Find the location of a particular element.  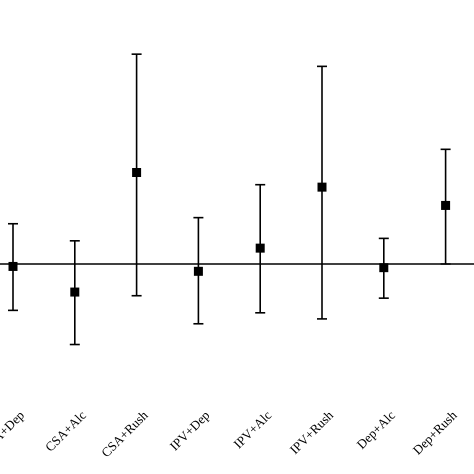

point-estimate-dep-alc is located at coordinates (384, 268).